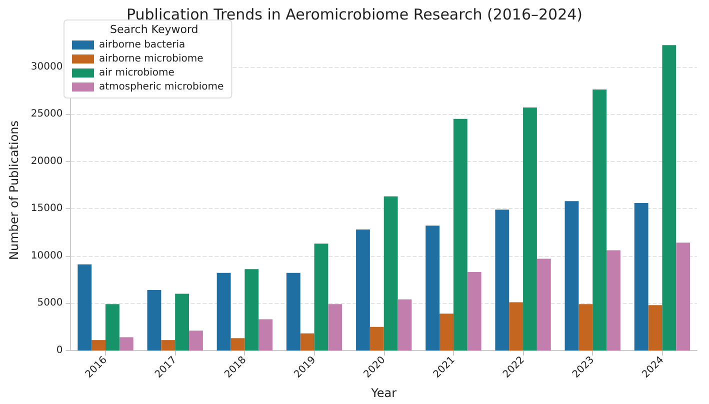 The height and width of the screenshot is (404, 709). What do you see at coordinates (46, 161) in the screenshot?
I see `y-tick-label: 20000` at bounding box center [46, 161].